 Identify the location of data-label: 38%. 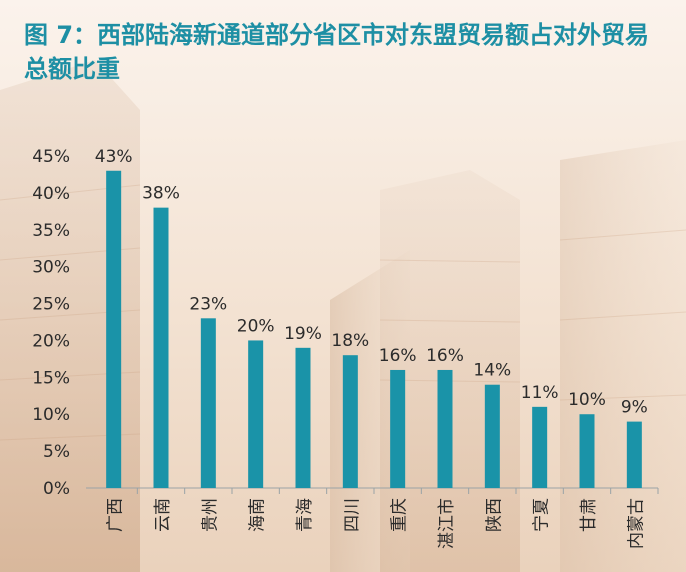
(161, 194).